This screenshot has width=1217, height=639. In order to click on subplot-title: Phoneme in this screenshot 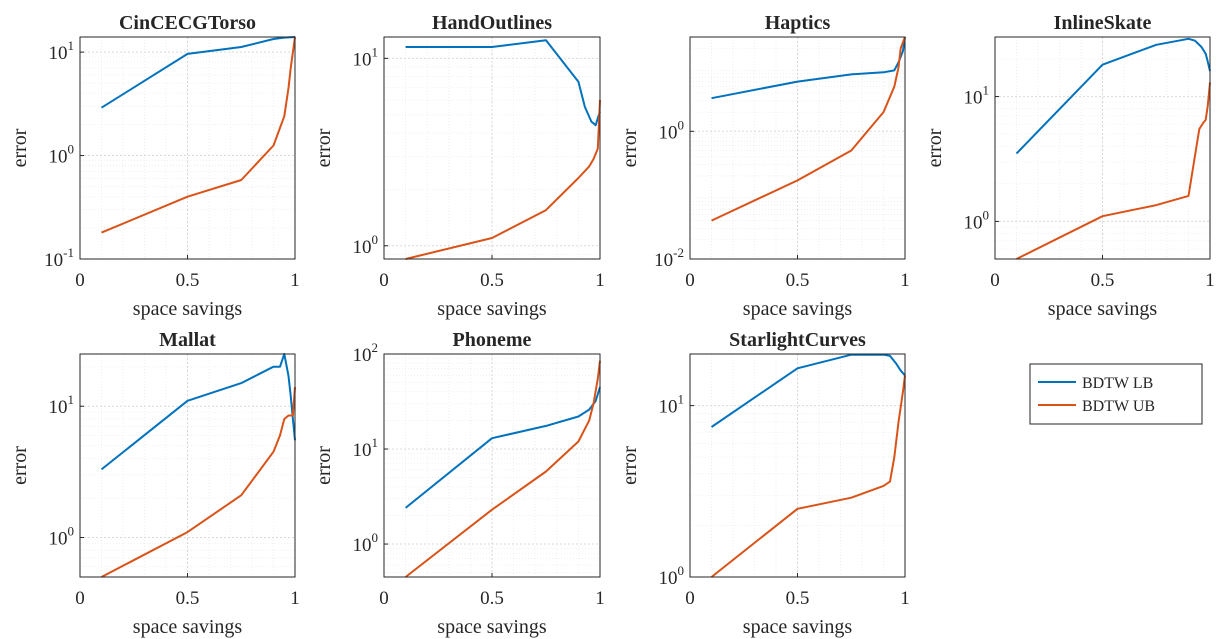, I will do `click(492, 340)`.